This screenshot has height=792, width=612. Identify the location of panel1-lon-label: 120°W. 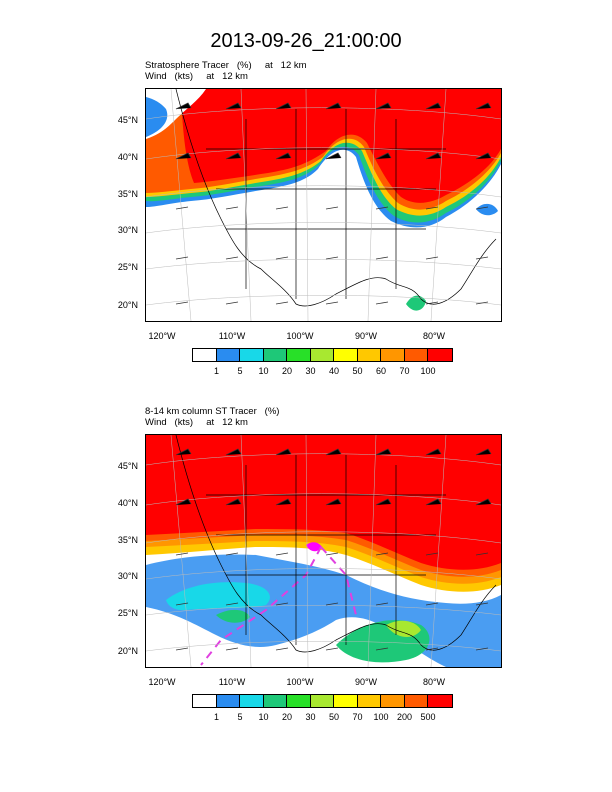
(162, 336).